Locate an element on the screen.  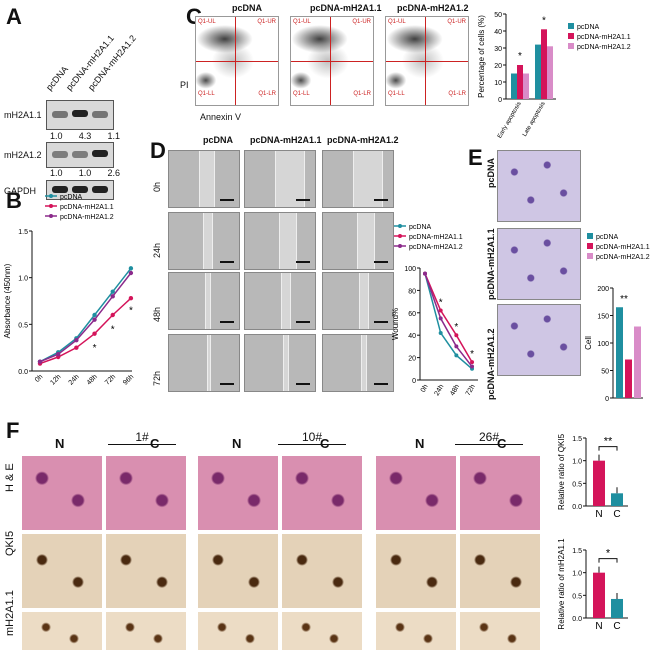
chart-f-mh2a11: 0.0 0.5 1.0 1.5 Relative ratio of mH2A1.1 N C * is located at coordinates (592, 585).